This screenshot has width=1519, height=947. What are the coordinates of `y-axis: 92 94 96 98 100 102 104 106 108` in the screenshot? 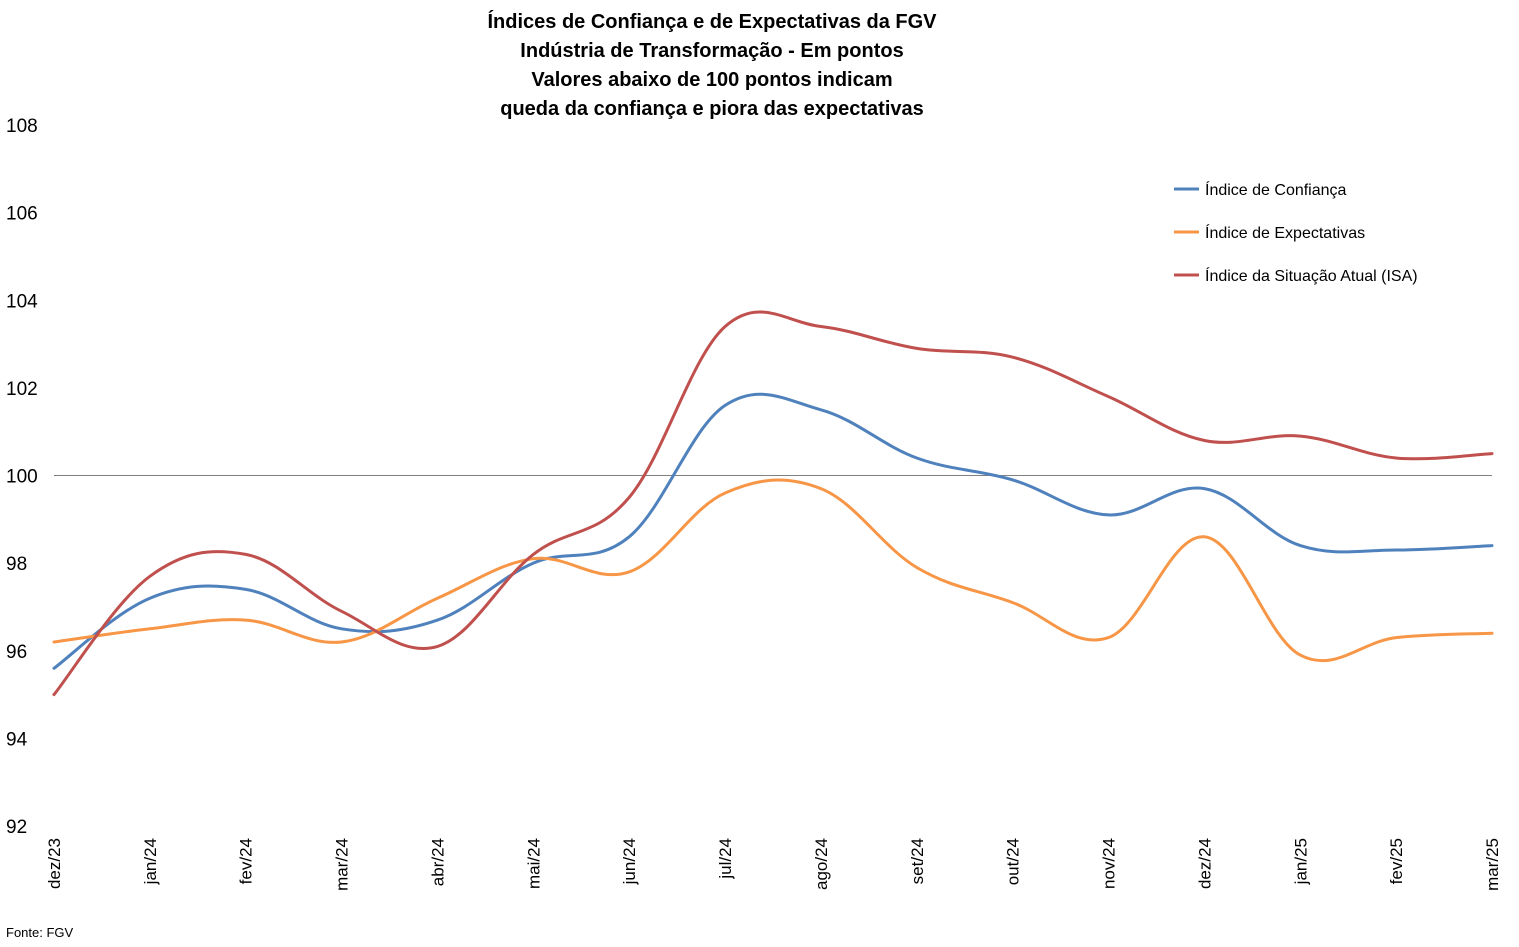 It's located at (22, 477).